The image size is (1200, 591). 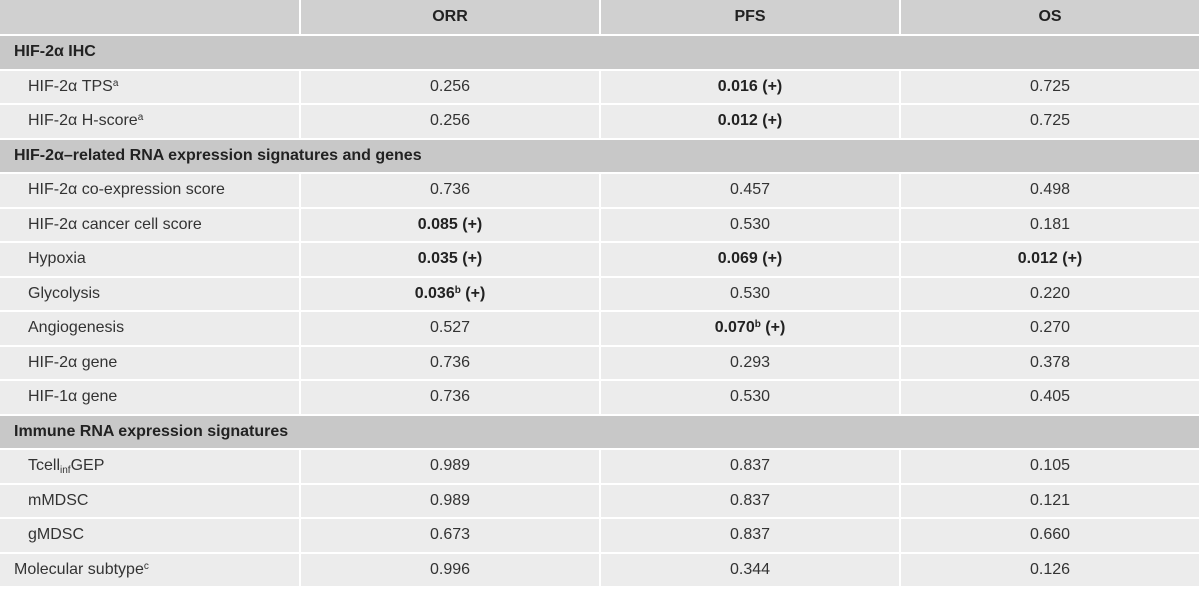 I want to click on row-label: HIF-2α gene, so click(x=73, y=362).